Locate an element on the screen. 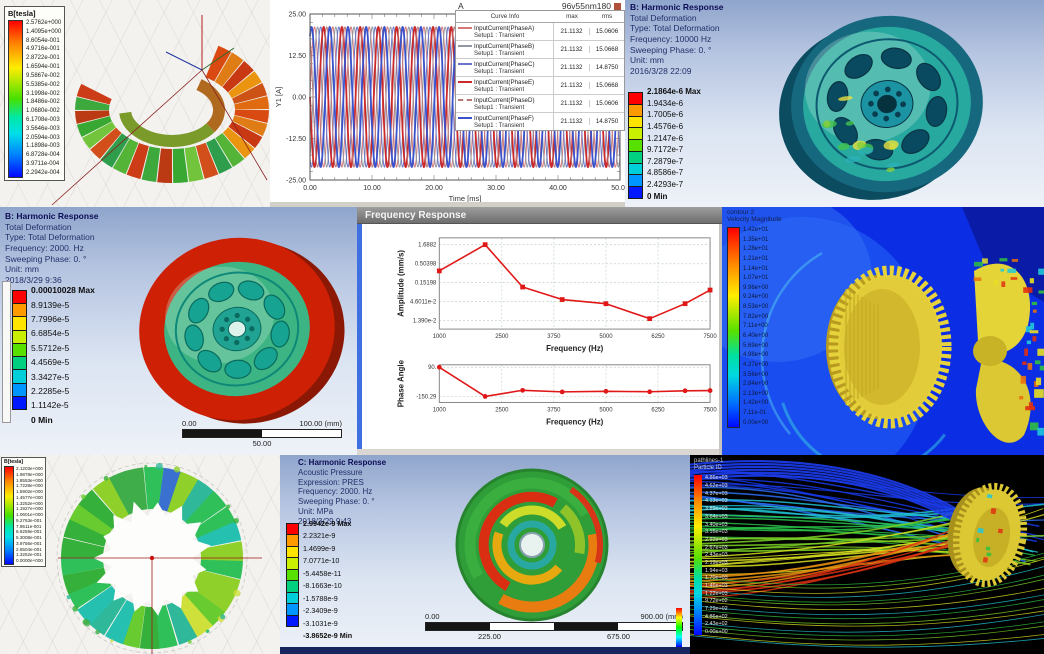 This screenshot has height=654, width=1044. legend-value: 1.42e+00 is located at coordinates (756, 403).